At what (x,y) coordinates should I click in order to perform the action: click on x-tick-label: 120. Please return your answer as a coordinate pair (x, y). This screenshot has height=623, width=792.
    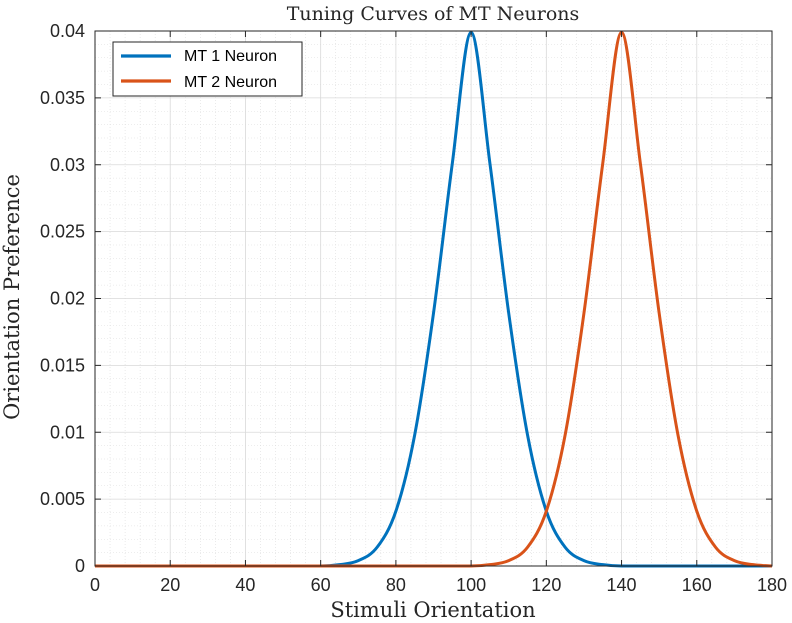
    Looking at the image, I should click on (546, 585).